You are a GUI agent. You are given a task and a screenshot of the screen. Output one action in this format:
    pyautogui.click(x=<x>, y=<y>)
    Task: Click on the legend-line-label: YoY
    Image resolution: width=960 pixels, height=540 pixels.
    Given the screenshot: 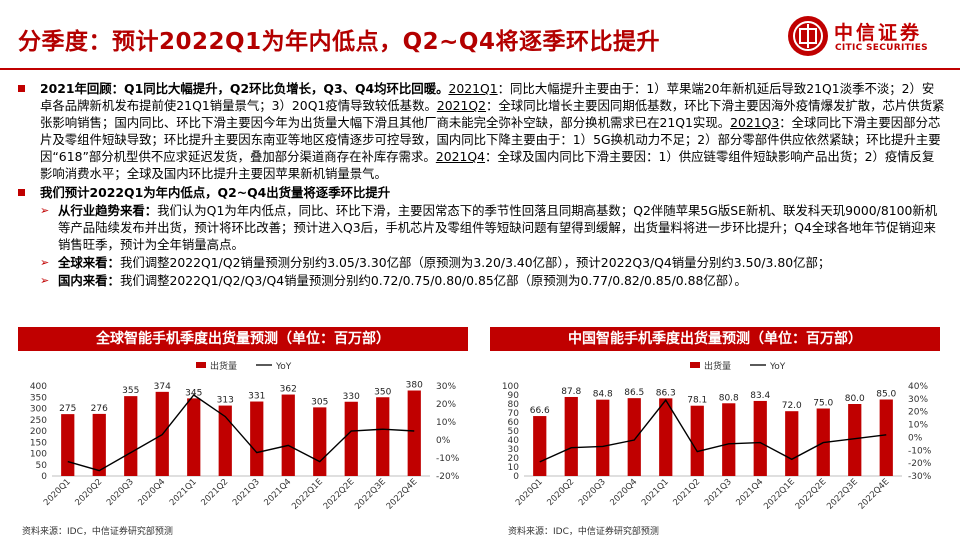 What is the action you would take?
    pyautogui.click(x=283, y=367)
    